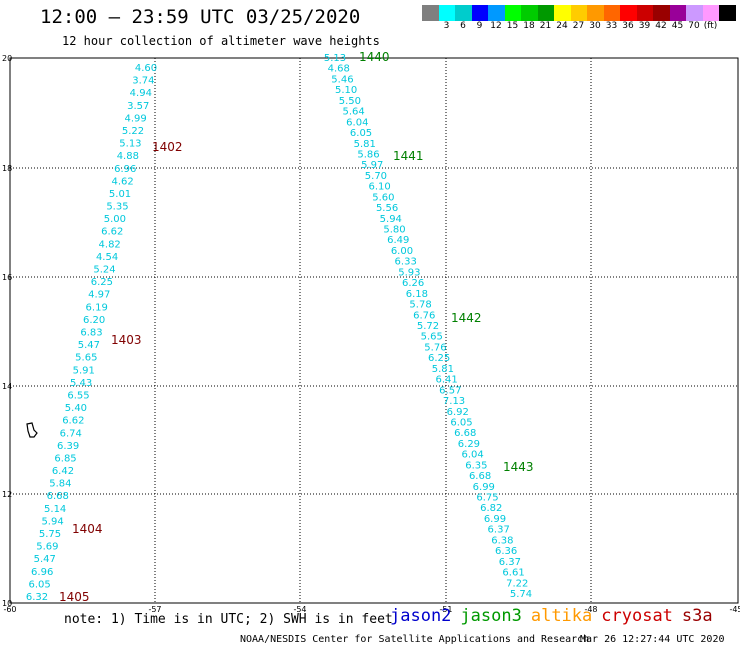  Describe the element at coordinates (562, 26) in the screenshot. I see `colorbar-label: 24` at that location.